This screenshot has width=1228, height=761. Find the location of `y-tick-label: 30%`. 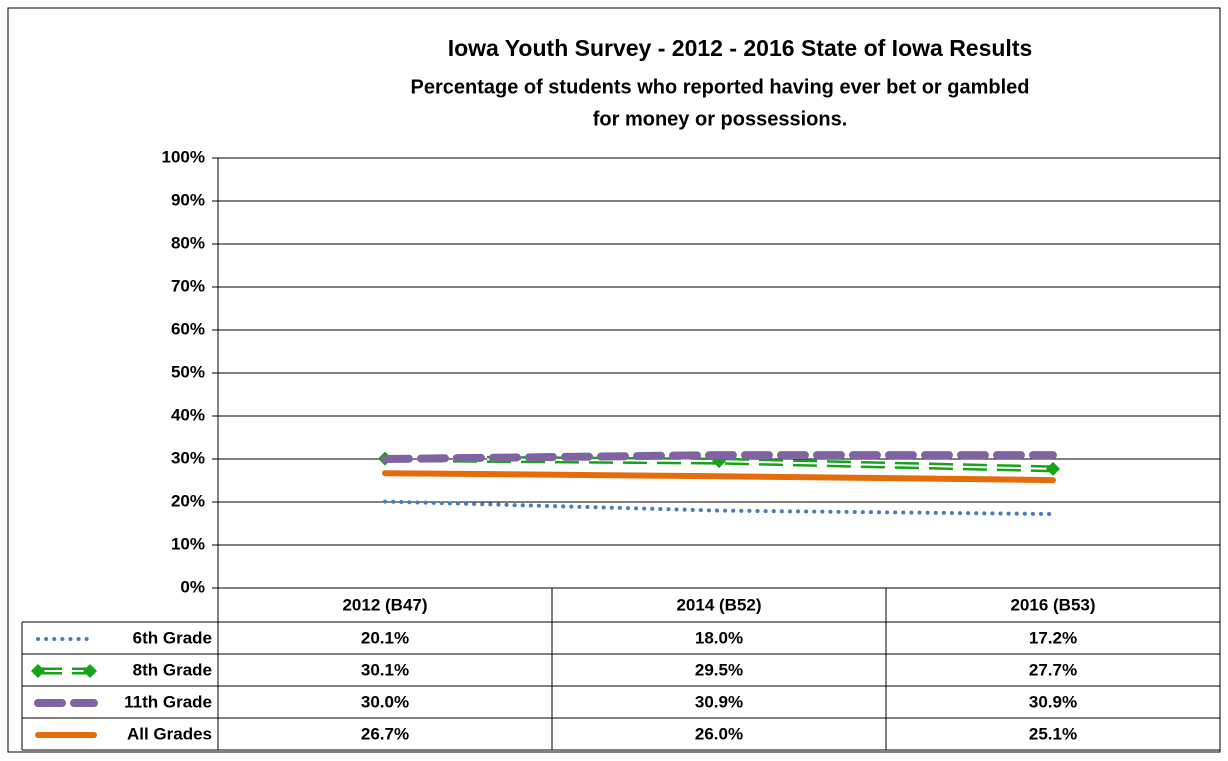

y-tick-label: 30% is located at coordinates (188, 457).